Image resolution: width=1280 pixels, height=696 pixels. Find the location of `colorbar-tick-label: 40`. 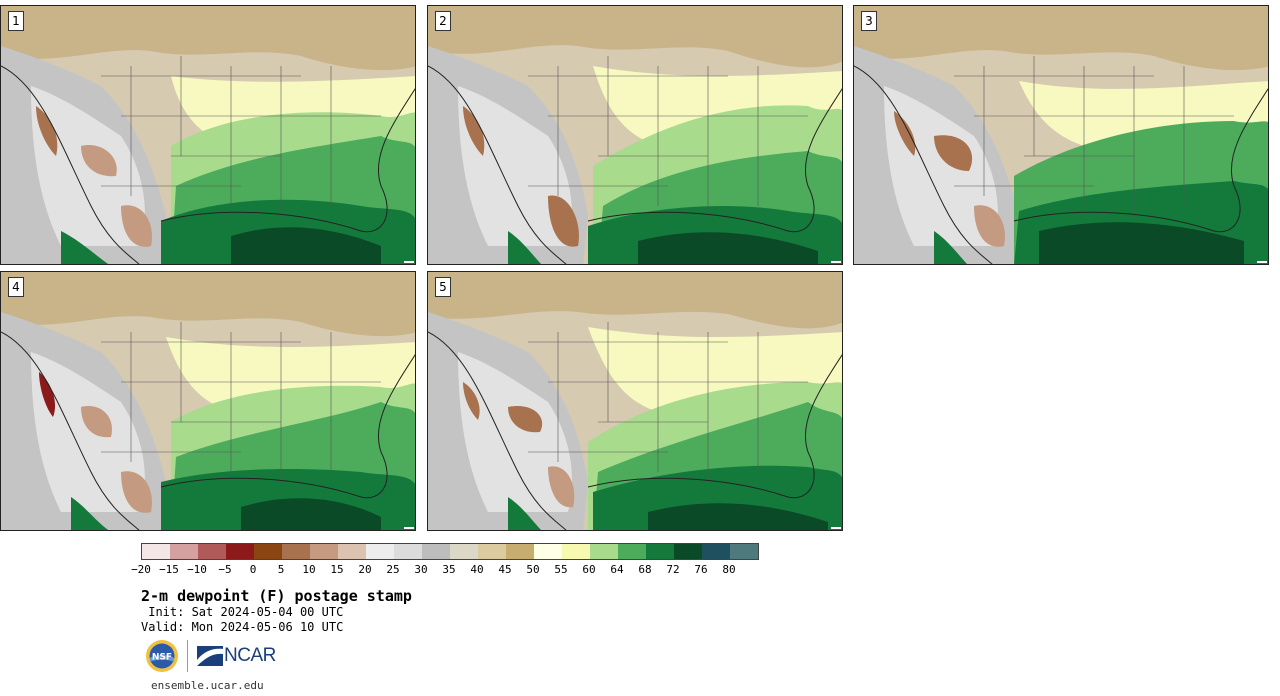

colorbar-tick-label: 40 is located at coordinates (477, 569).